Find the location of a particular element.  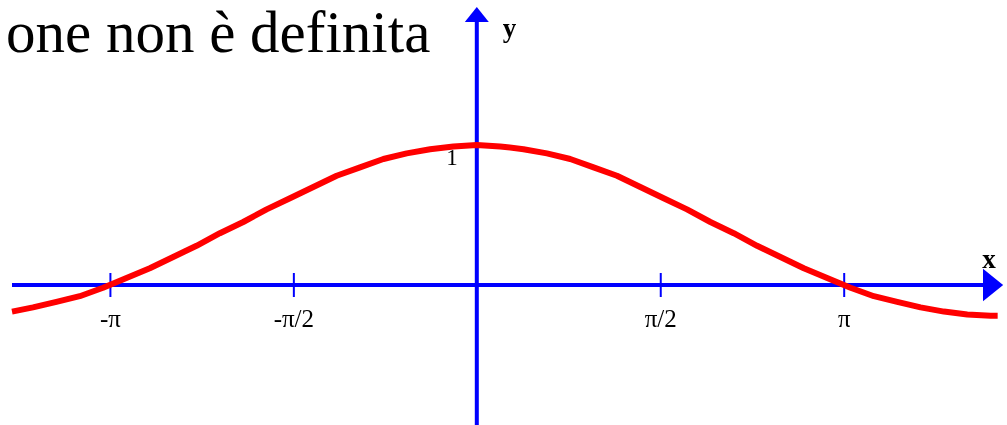

text: one non è definita is located at coordinates (218, 32).